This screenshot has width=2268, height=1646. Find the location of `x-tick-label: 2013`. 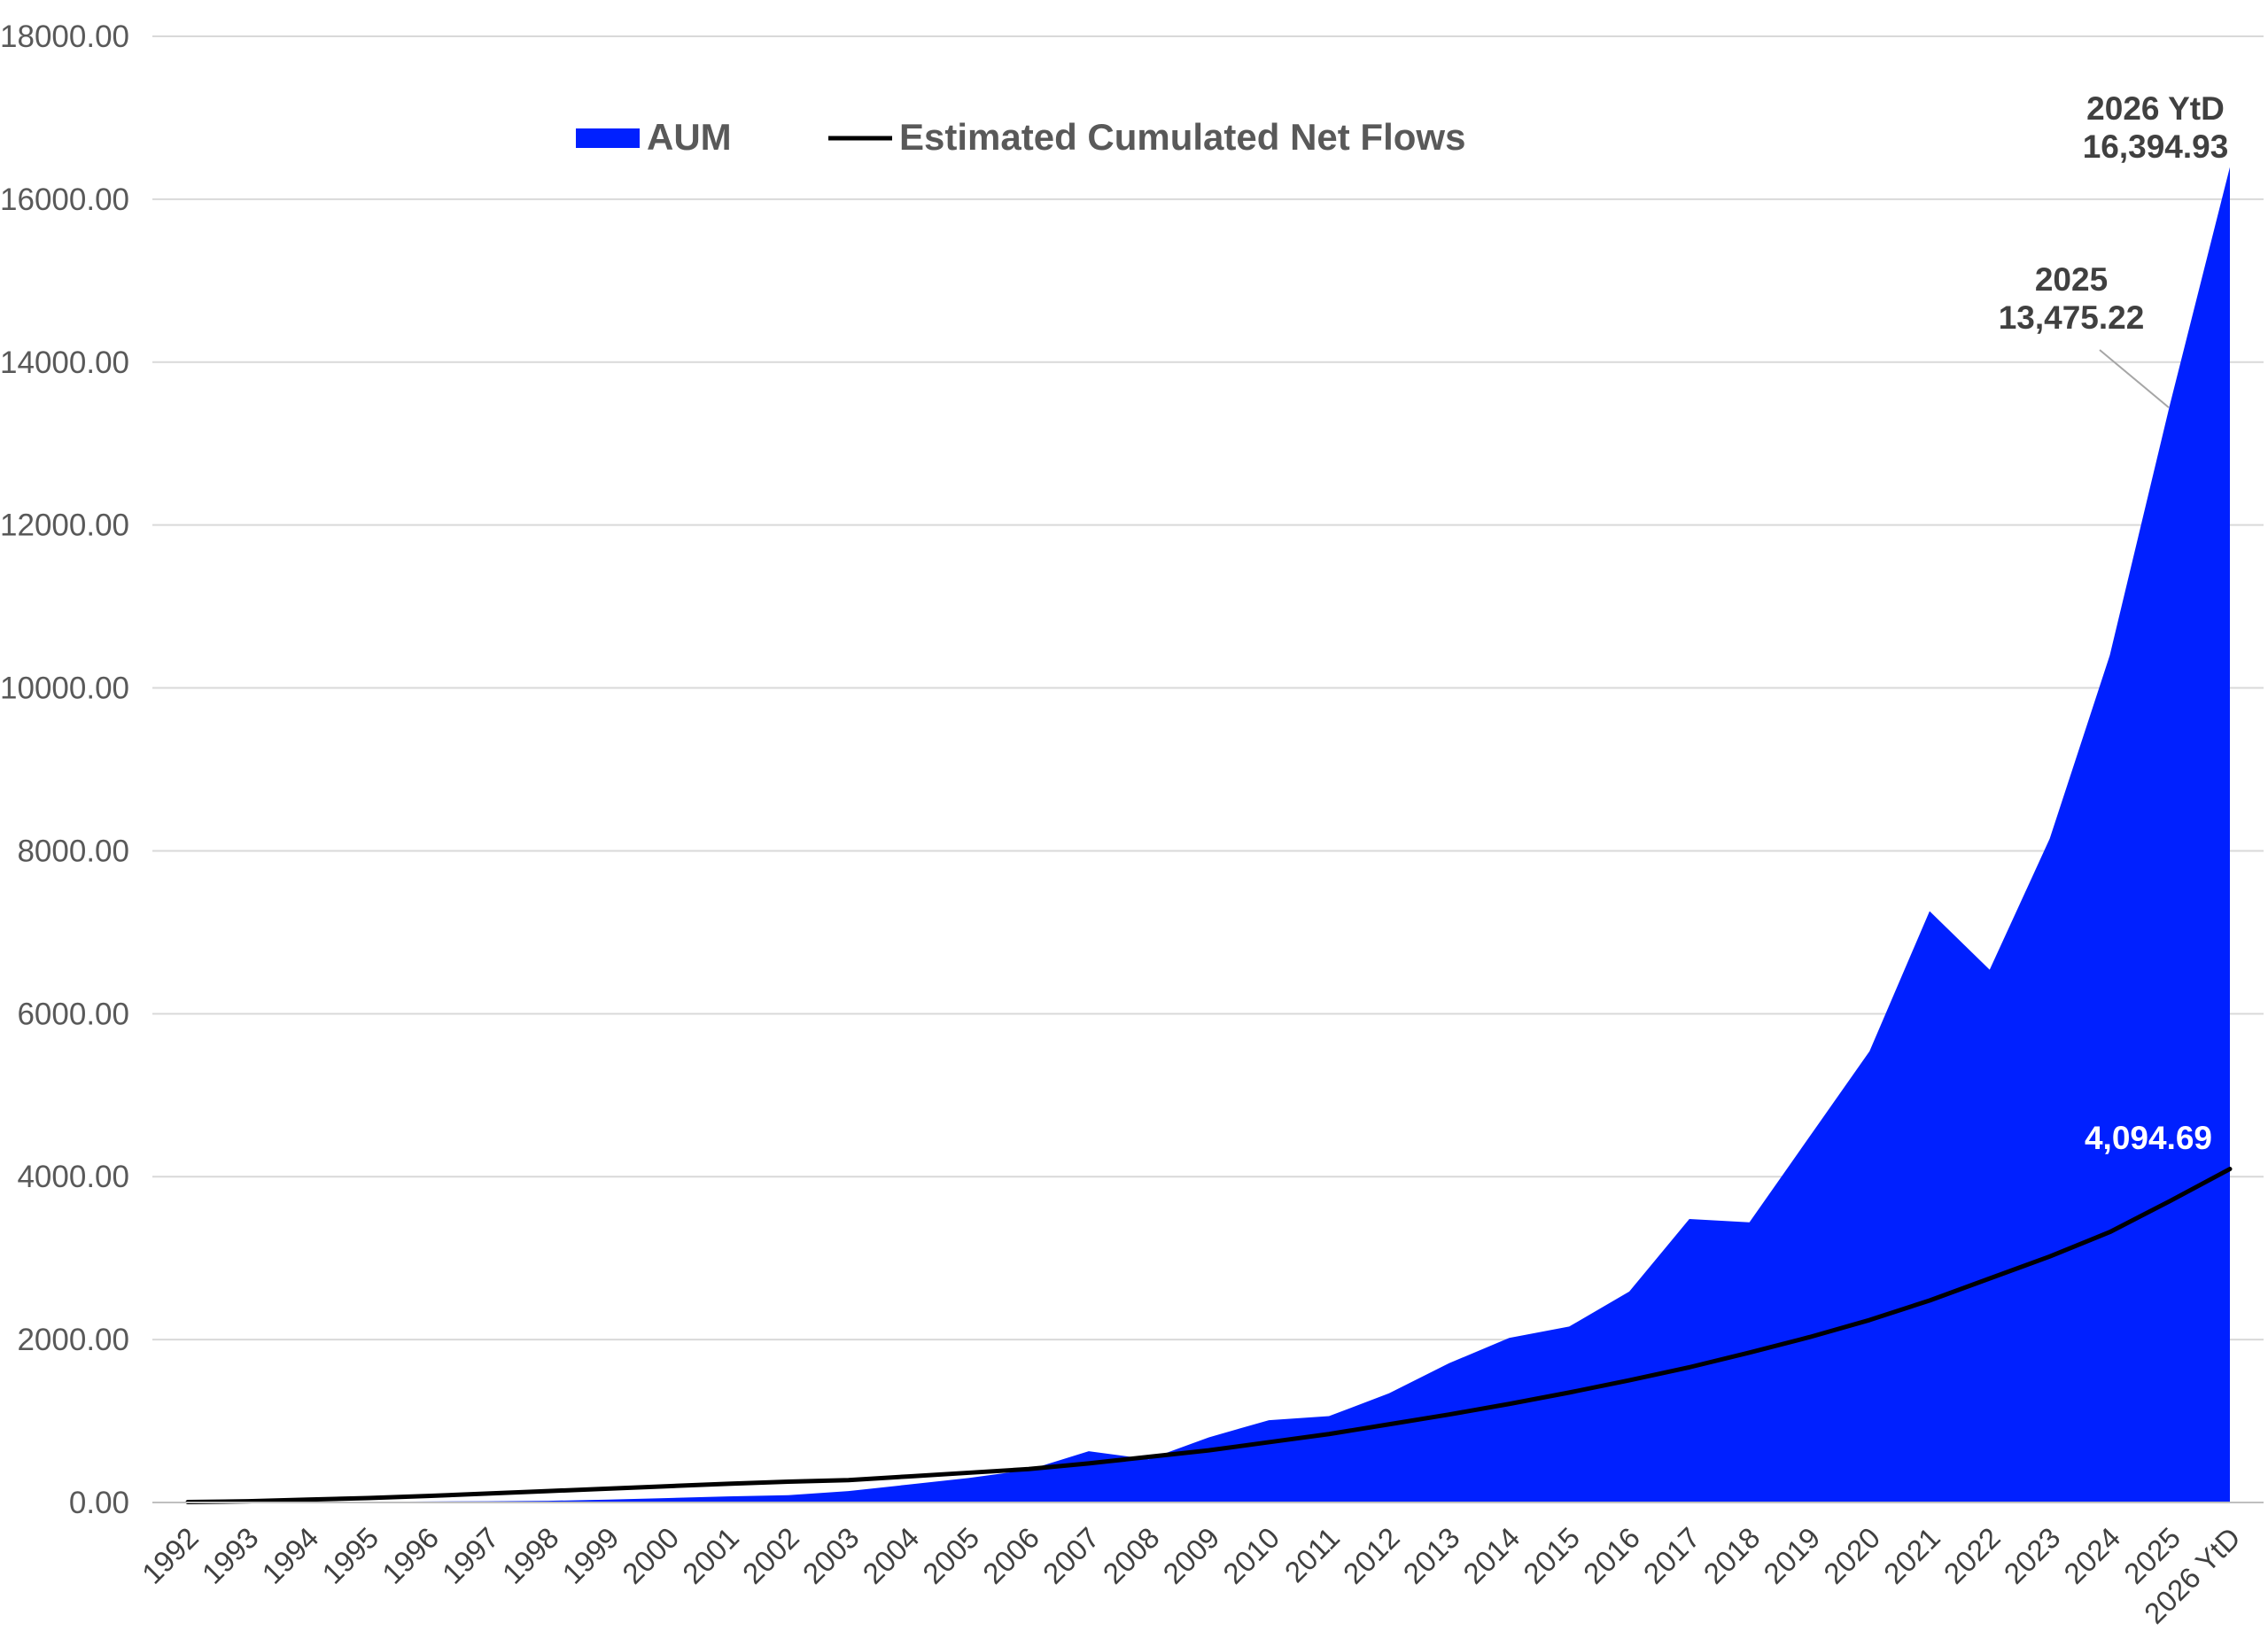

x-tick-label: 2013 is located at coordinates (1431, 1555).